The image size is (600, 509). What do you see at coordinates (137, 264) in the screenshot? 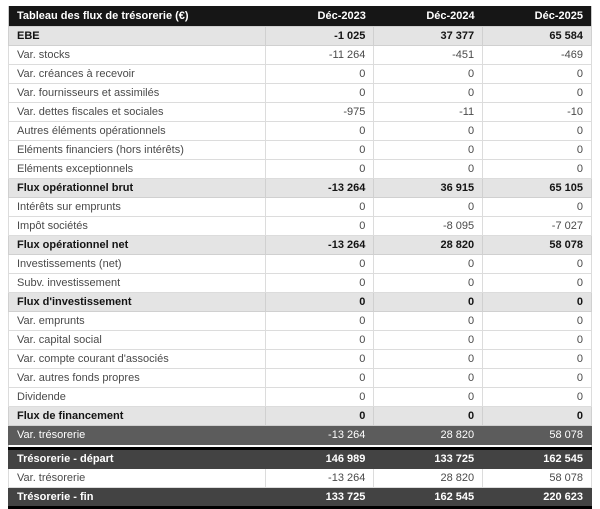
I see `row-label: Investissements (net)` at bounding box center [137, 264].